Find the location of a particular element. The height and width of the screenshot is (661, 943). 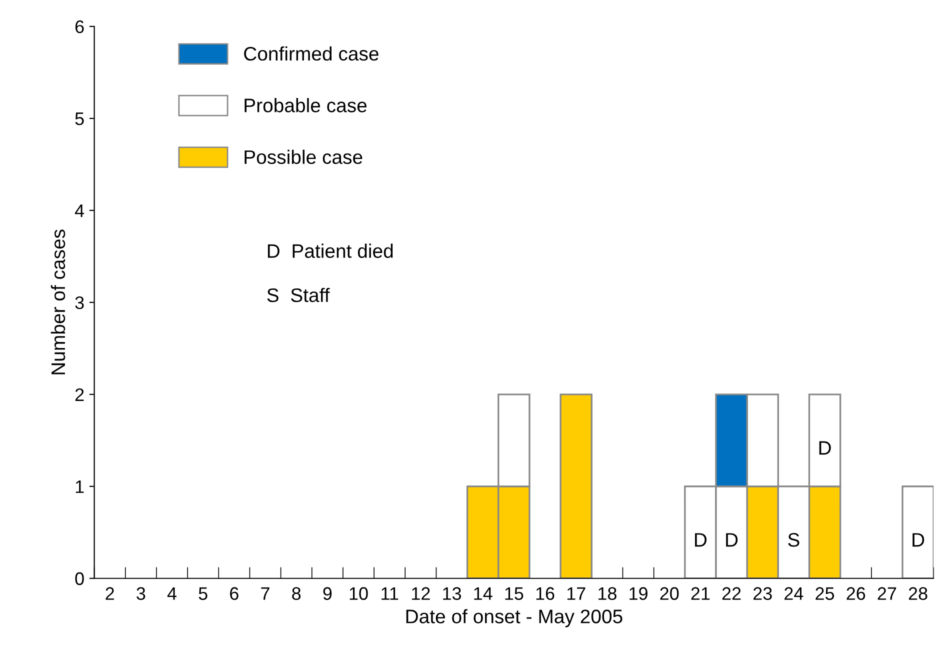

x-axis-title: Date of onset - May 2005 is located at coordinates (514, 618).